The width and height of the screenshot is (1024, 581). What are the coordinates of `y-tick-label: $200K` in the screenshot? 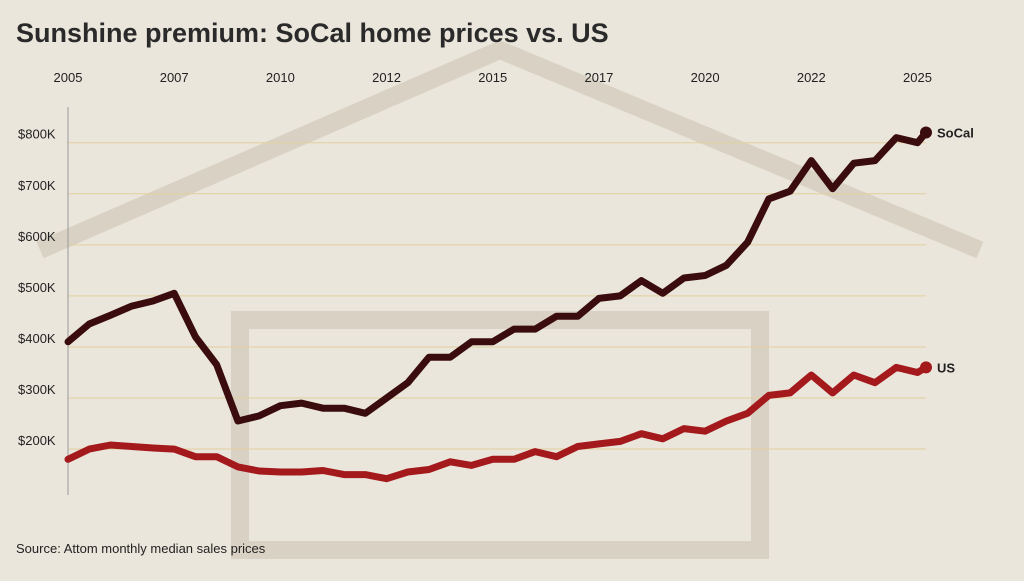 It's located at (37, 440).